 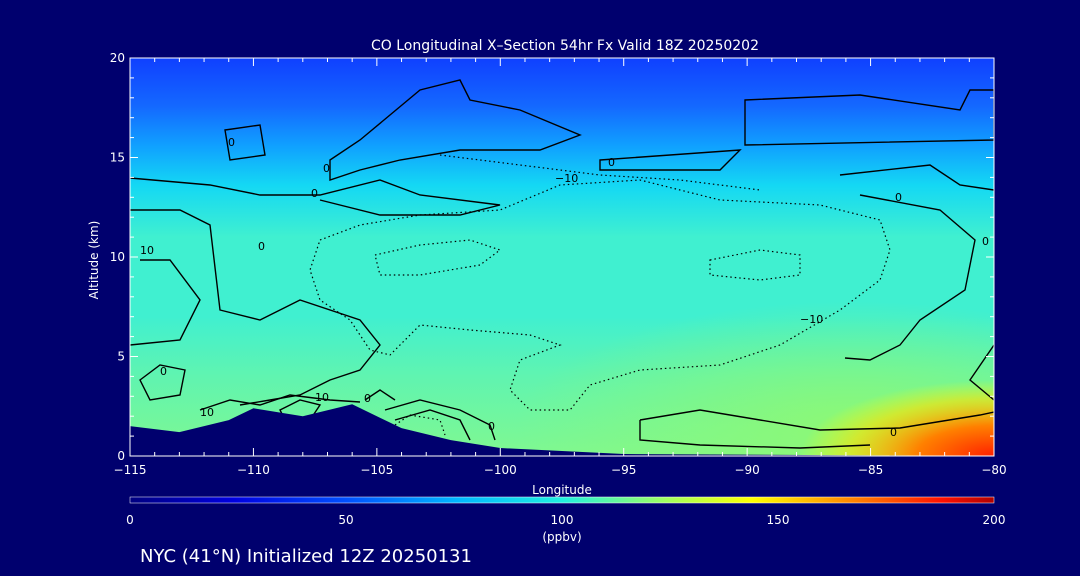 I want to click on contour-line-0-terrain-right, so click(x=380, y=395).